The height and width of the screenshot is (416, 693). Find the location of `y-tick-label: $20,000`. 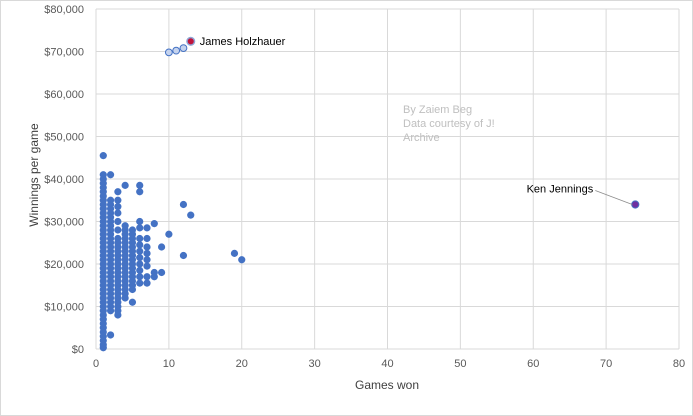

y-tick-label: $20,000 is located at coordinates (64, 265).